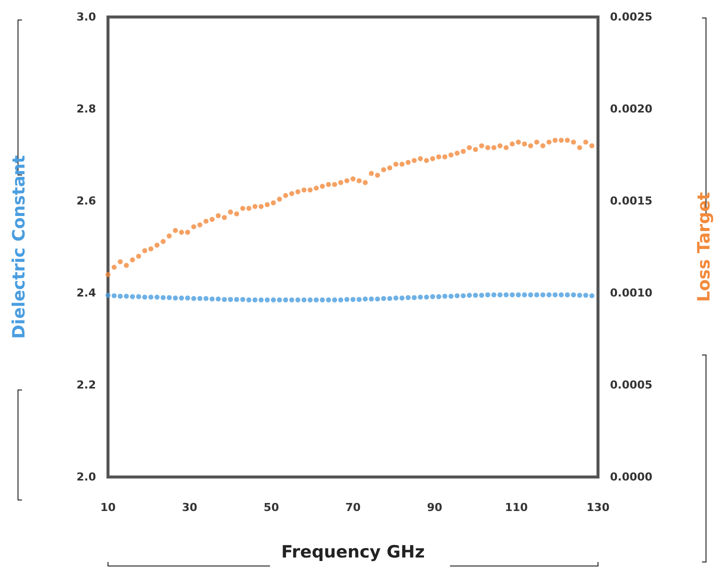  What do you see at coordinates (86, 477) in the screenshot?
I see `y-tick-label: 2.0` at bounding box center [86, 477].